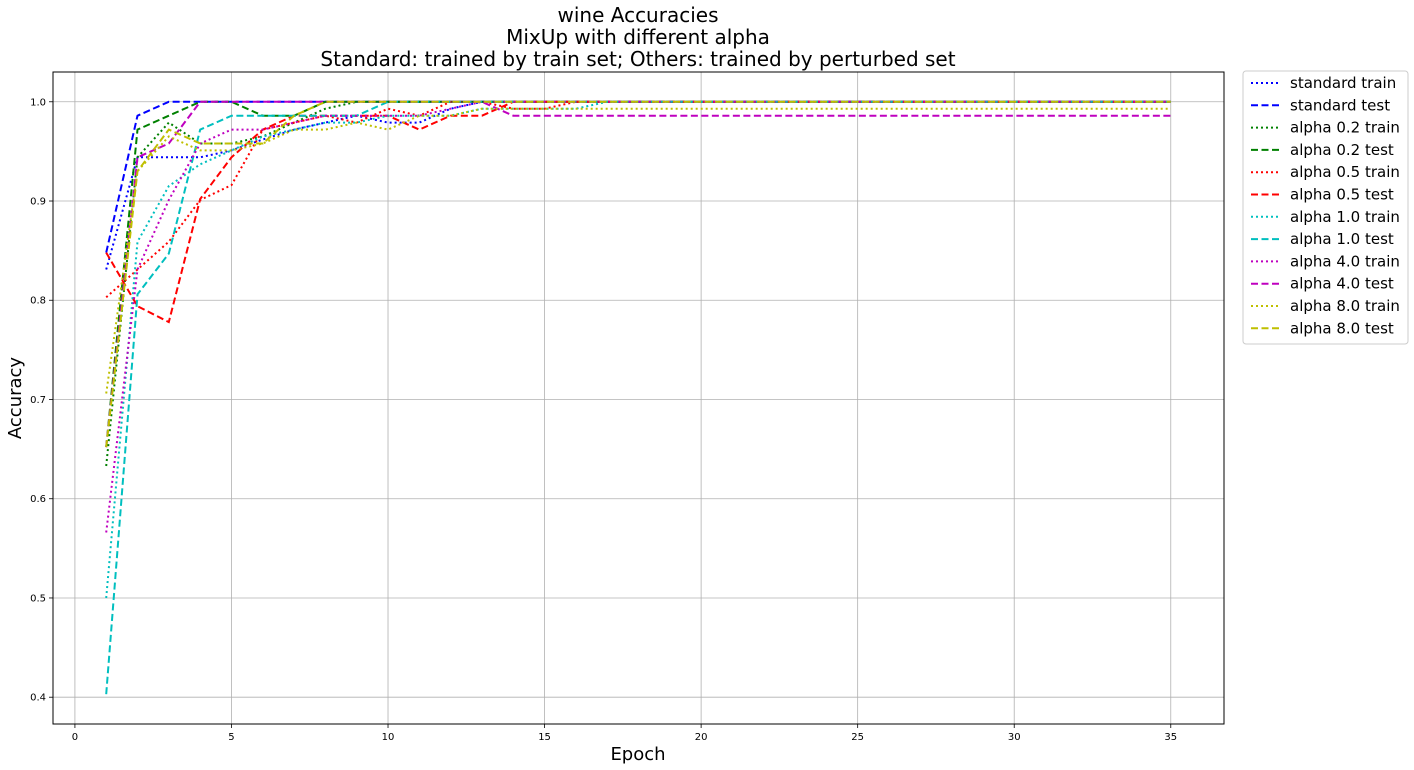 The height and width of the screenshot is (770, 1414). Describe the element at coordinates (1342, 284) in the screenshot. I see `legend-label: alpha 4.0 test` at that location.